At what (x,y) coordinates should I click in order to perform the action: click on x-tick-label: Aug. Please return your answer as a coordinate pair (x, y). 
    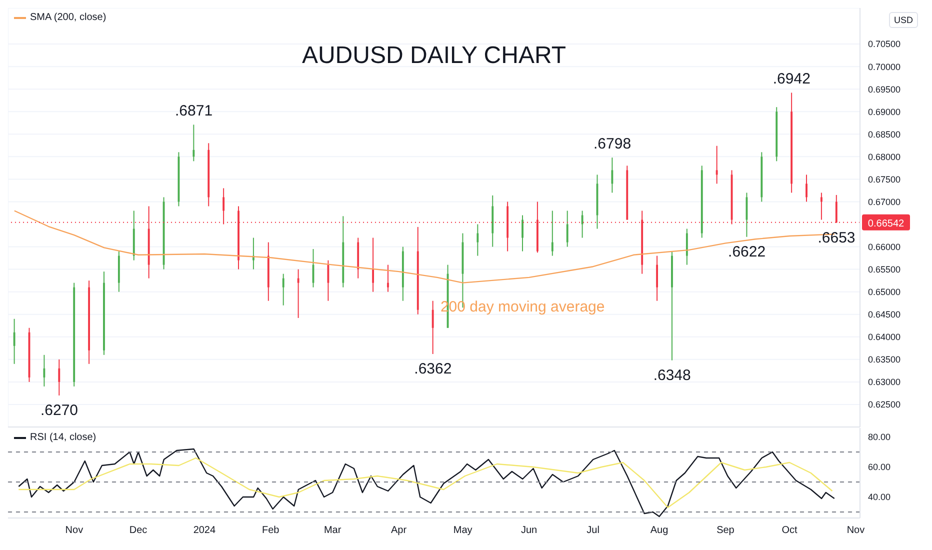
    Looking at the image, I should click on (659, 530).